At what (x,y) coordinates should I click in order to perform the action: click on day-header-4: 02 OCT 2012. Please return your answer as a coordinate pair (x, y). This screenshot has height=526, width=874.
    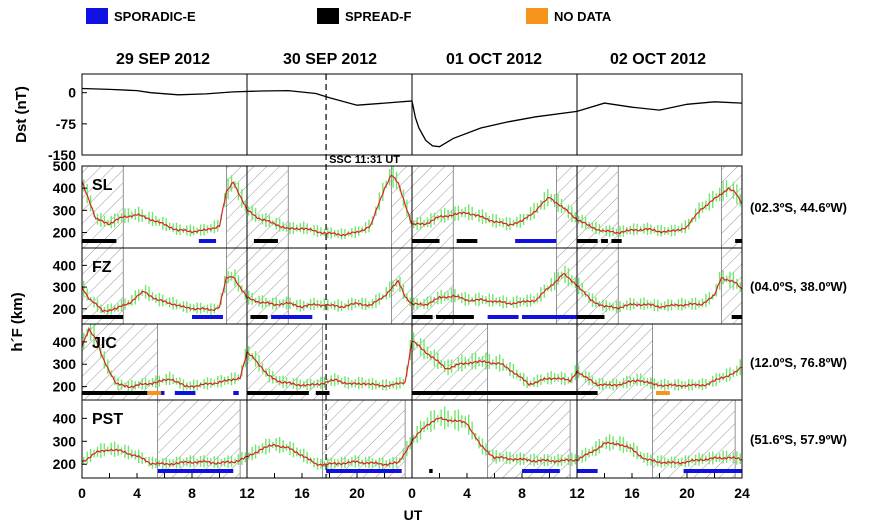
    Looking at the image, I should click on (658, 59).